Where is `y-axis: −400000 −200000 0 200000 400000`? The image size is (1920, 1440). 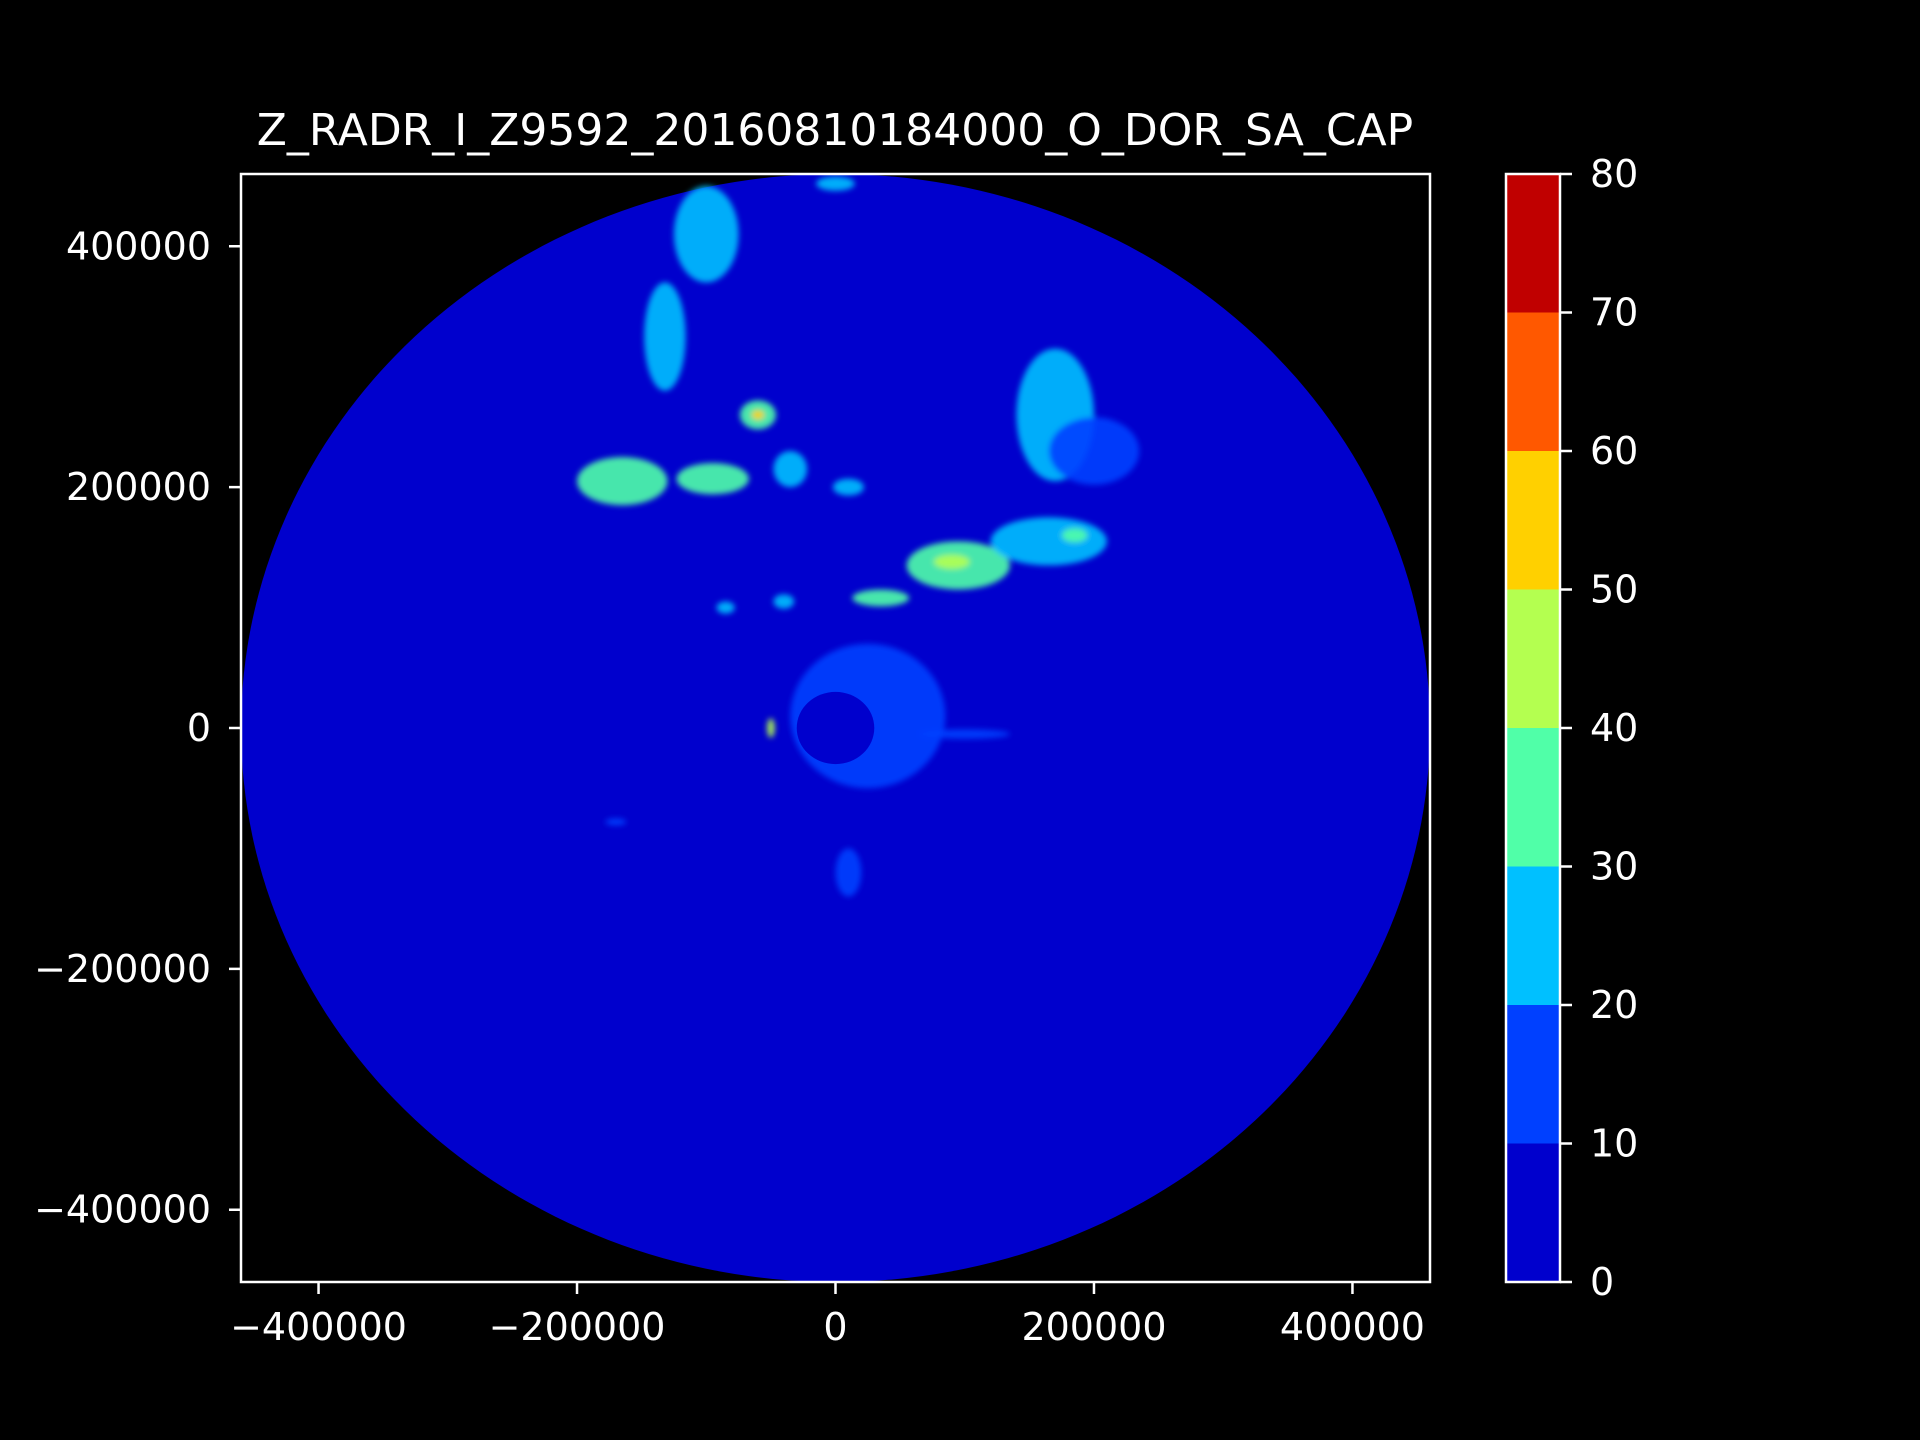
y-axis: −400000 −200000 0 200000 400000 is located at coordinates (137, 728).